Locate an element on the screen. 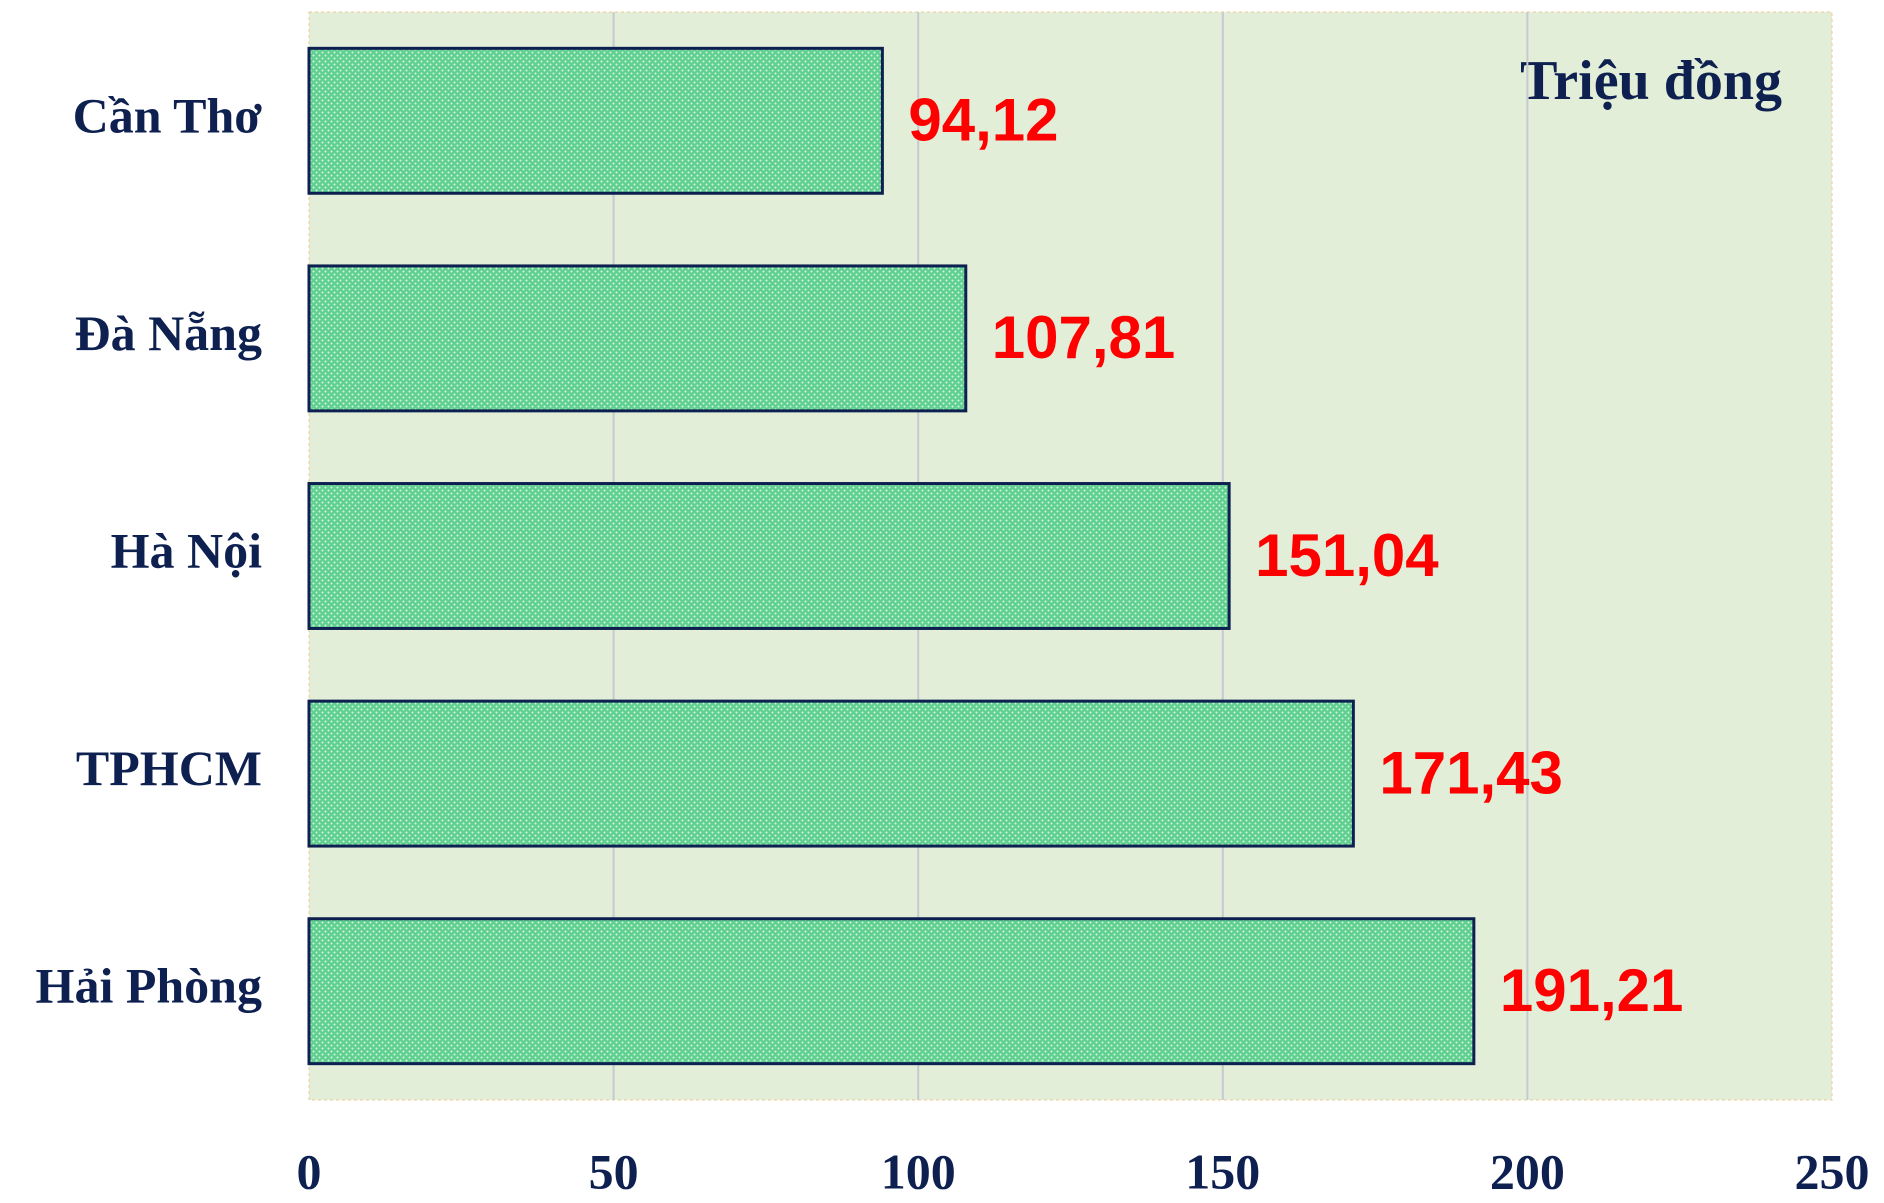 The height and width of the screenshot is (1203, 1884). y-tick-label: Đà Nẵng is located at coordinates (168, 333).